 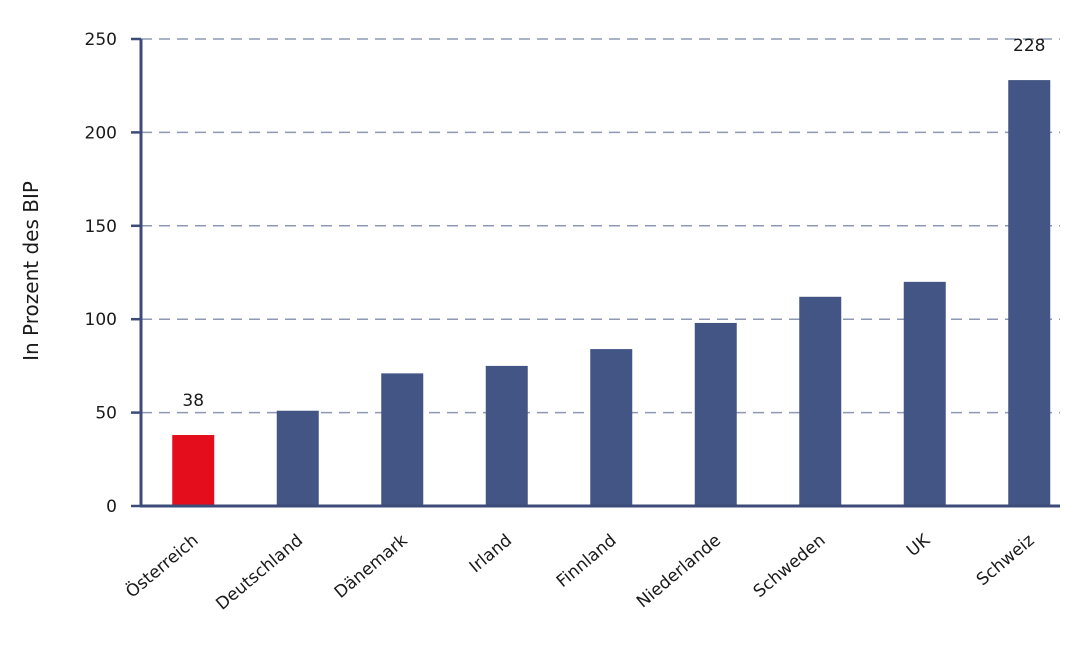 What do you see at coordinates (1029, 293) in the screenshot?
I see `bar-schweiz` at bounding box center [1029, 293].